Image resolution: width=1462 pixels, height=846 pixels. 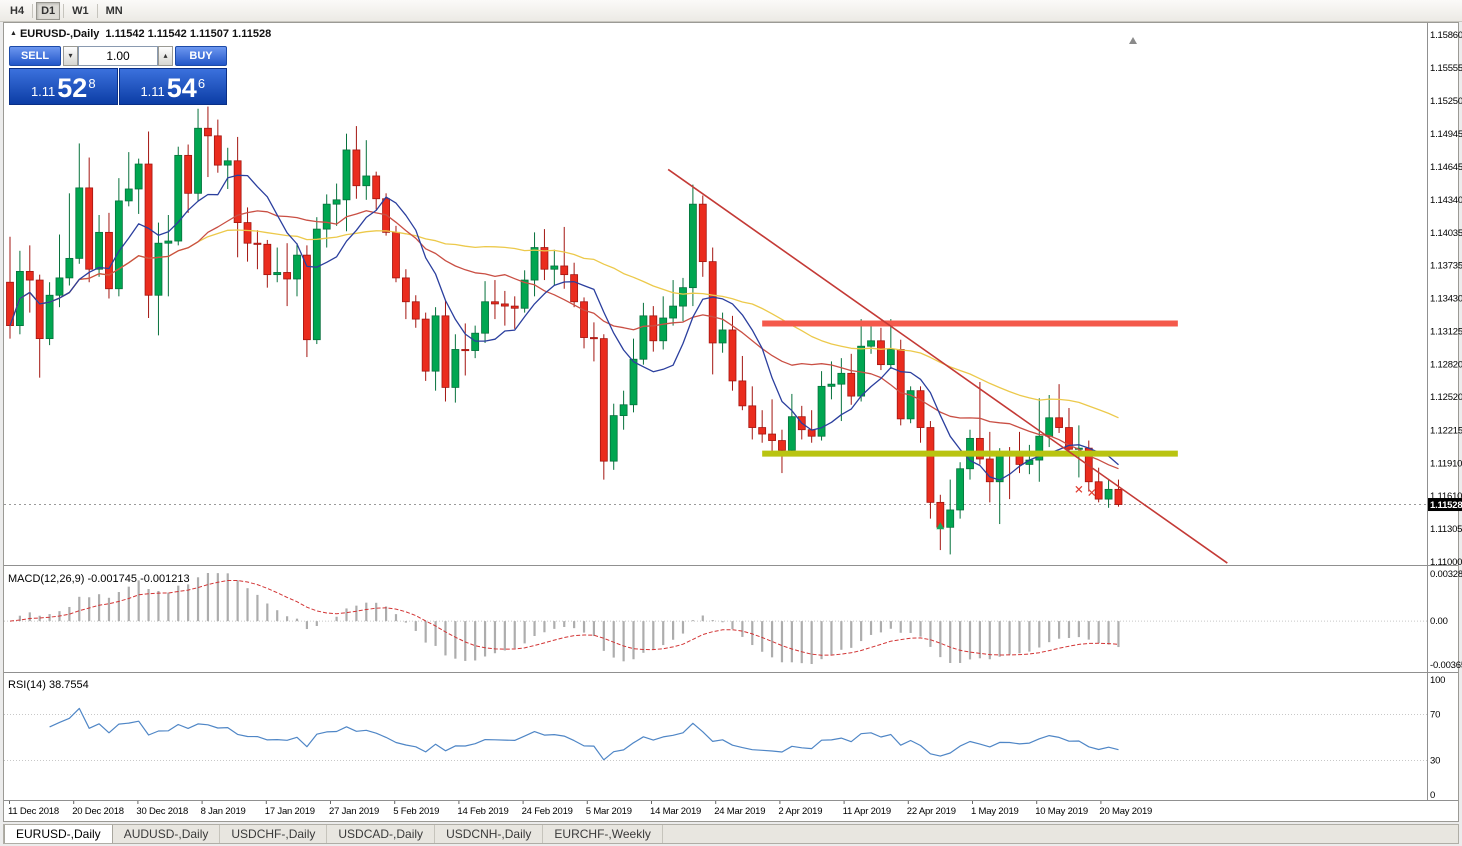 I want to click on chevron-down-icon: ▾, so click(x=70, y=55).